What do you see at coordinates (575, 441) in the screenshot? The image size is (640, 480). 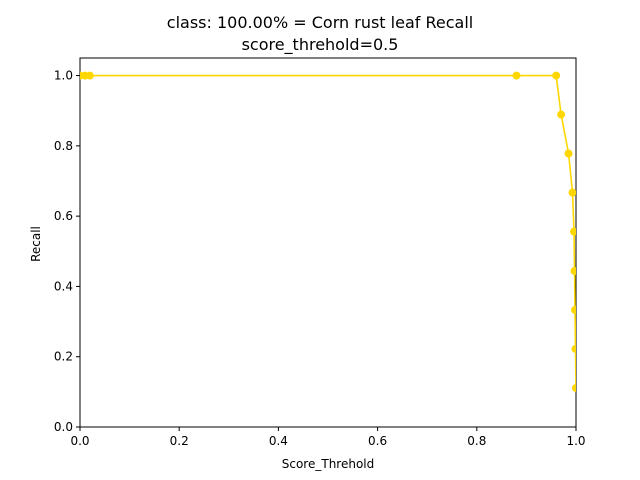 I see `x-tick-label: 1.0` at bounding box center [575, 441].